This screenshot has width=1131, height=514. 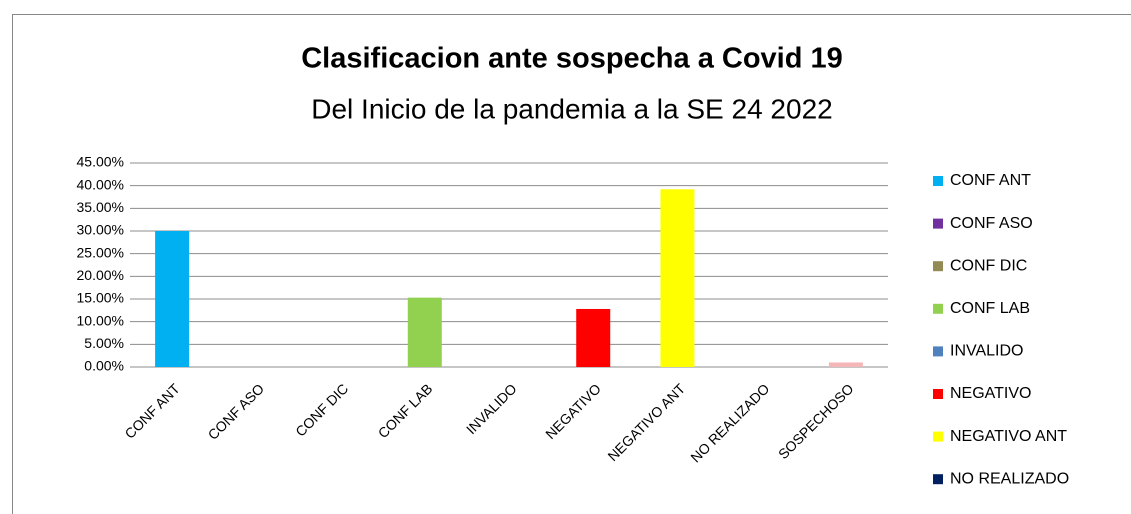 What do you see at coordinates (987, 351) in the screenshot?
I see `legend-label: INVALIDO` at bounding box center [987, 351].